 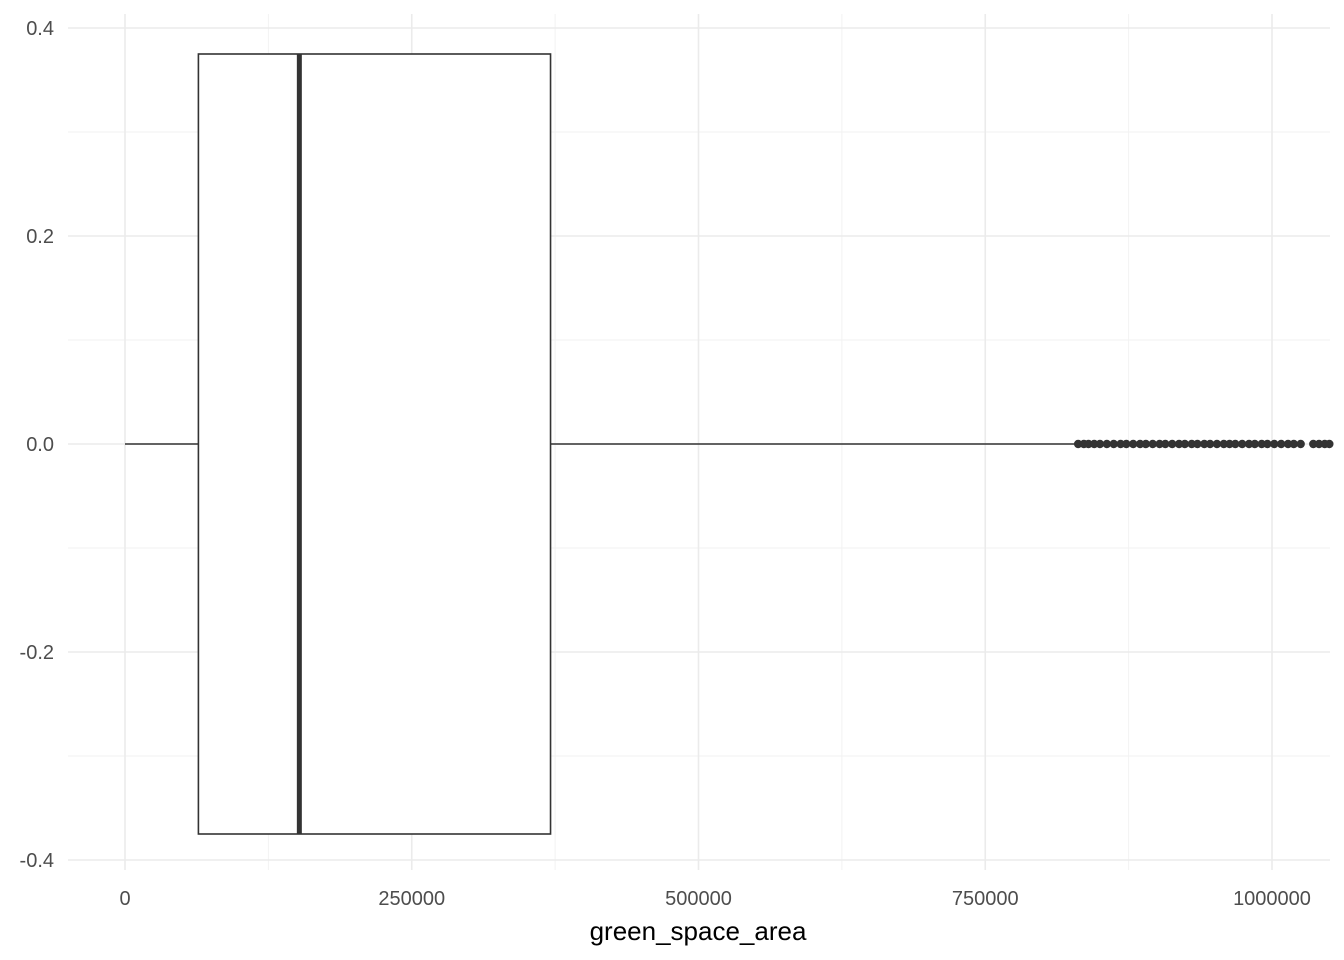 What do you see at coordinates (40, 29) in the screenshot?
I see `y-tick-label: 0.4` at bounding box center [40, 29].